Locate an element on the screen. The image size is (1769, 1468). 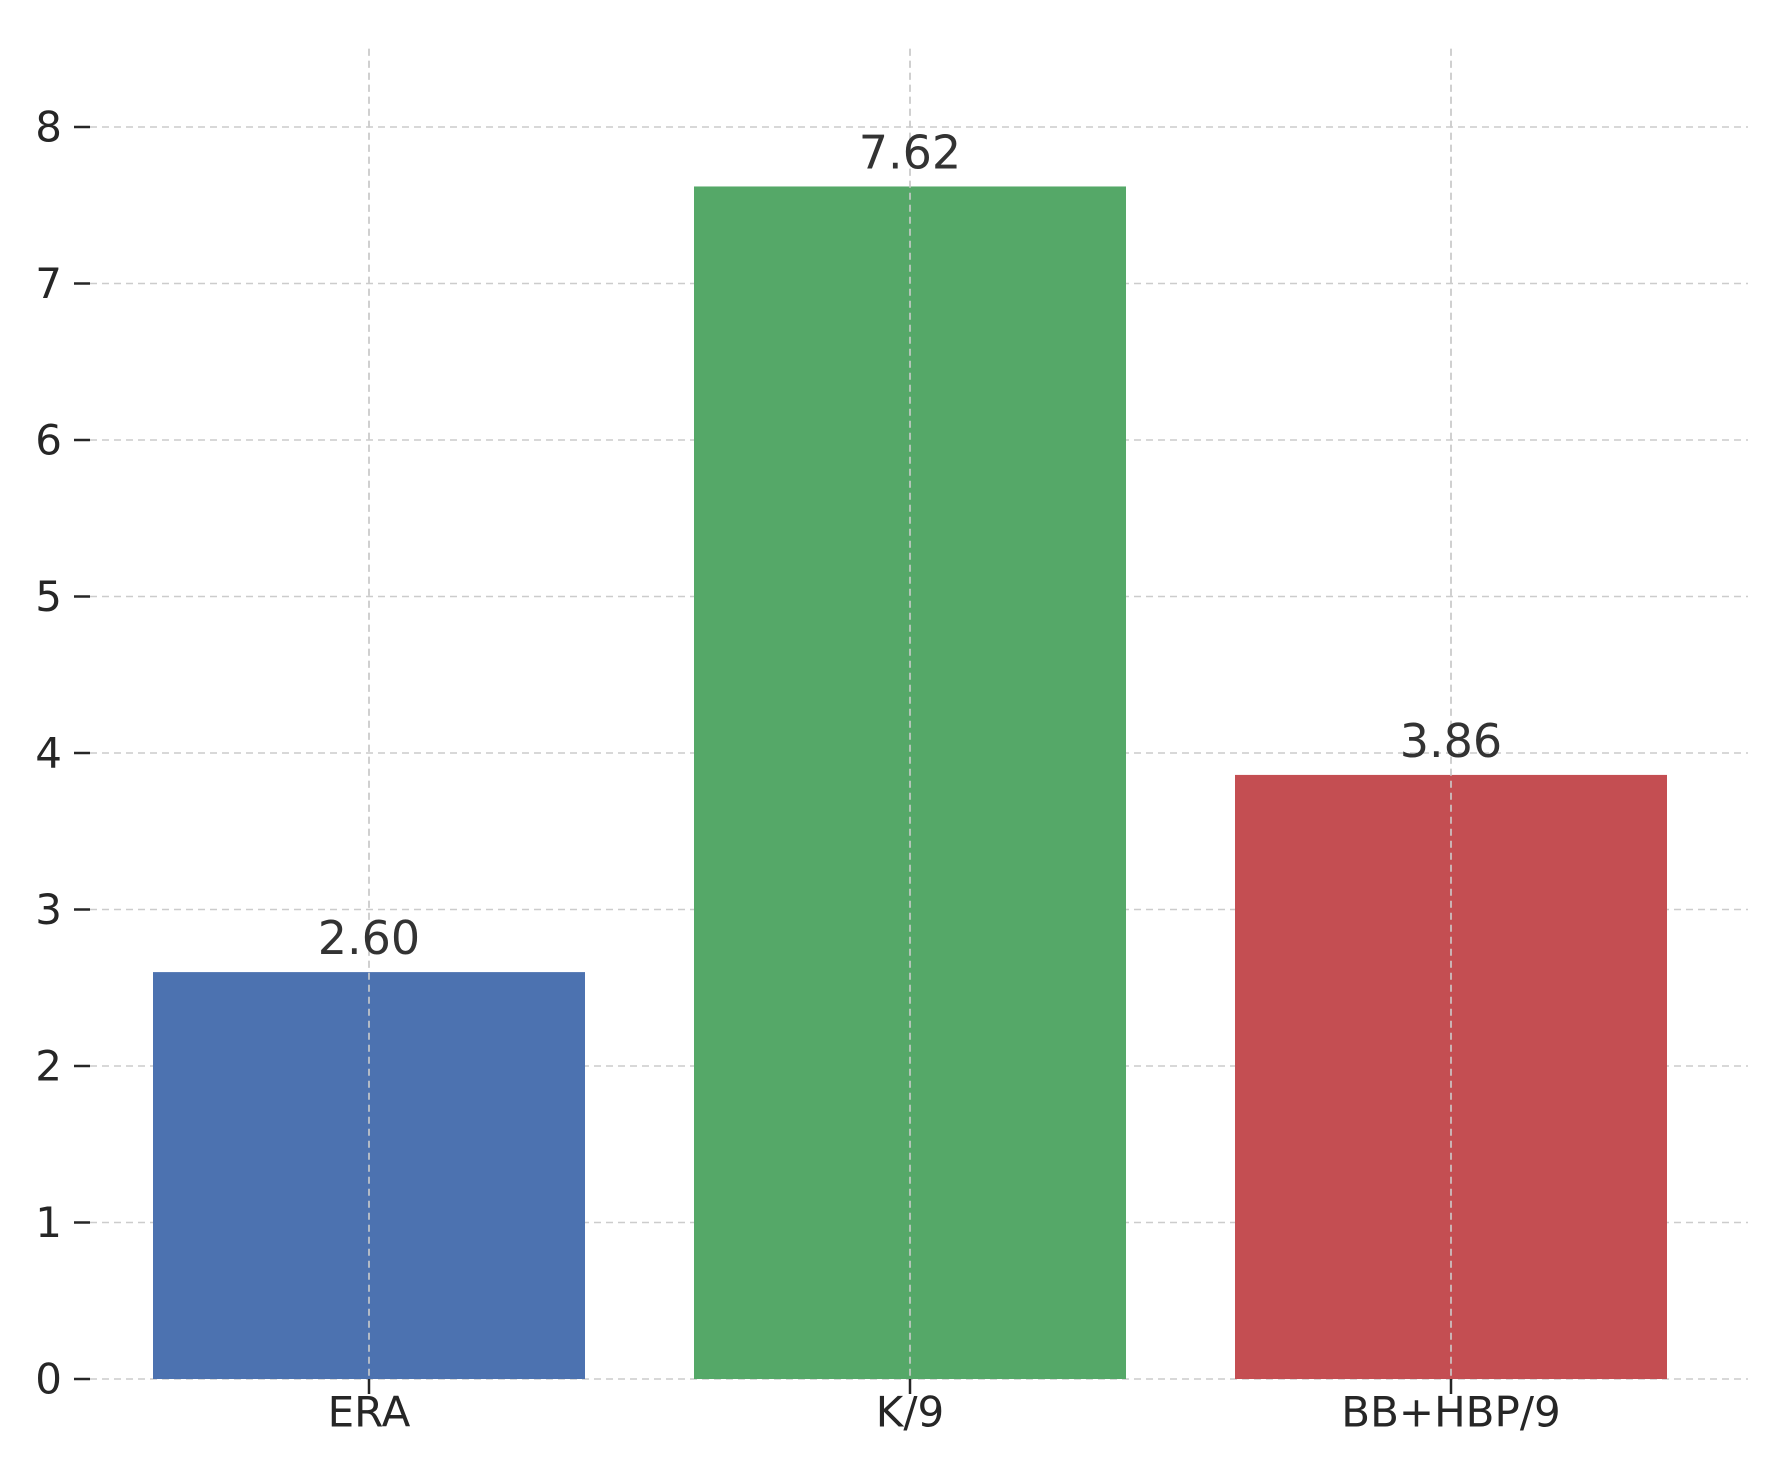
y-tick-label: 8 is located at coordinates (48, 127).